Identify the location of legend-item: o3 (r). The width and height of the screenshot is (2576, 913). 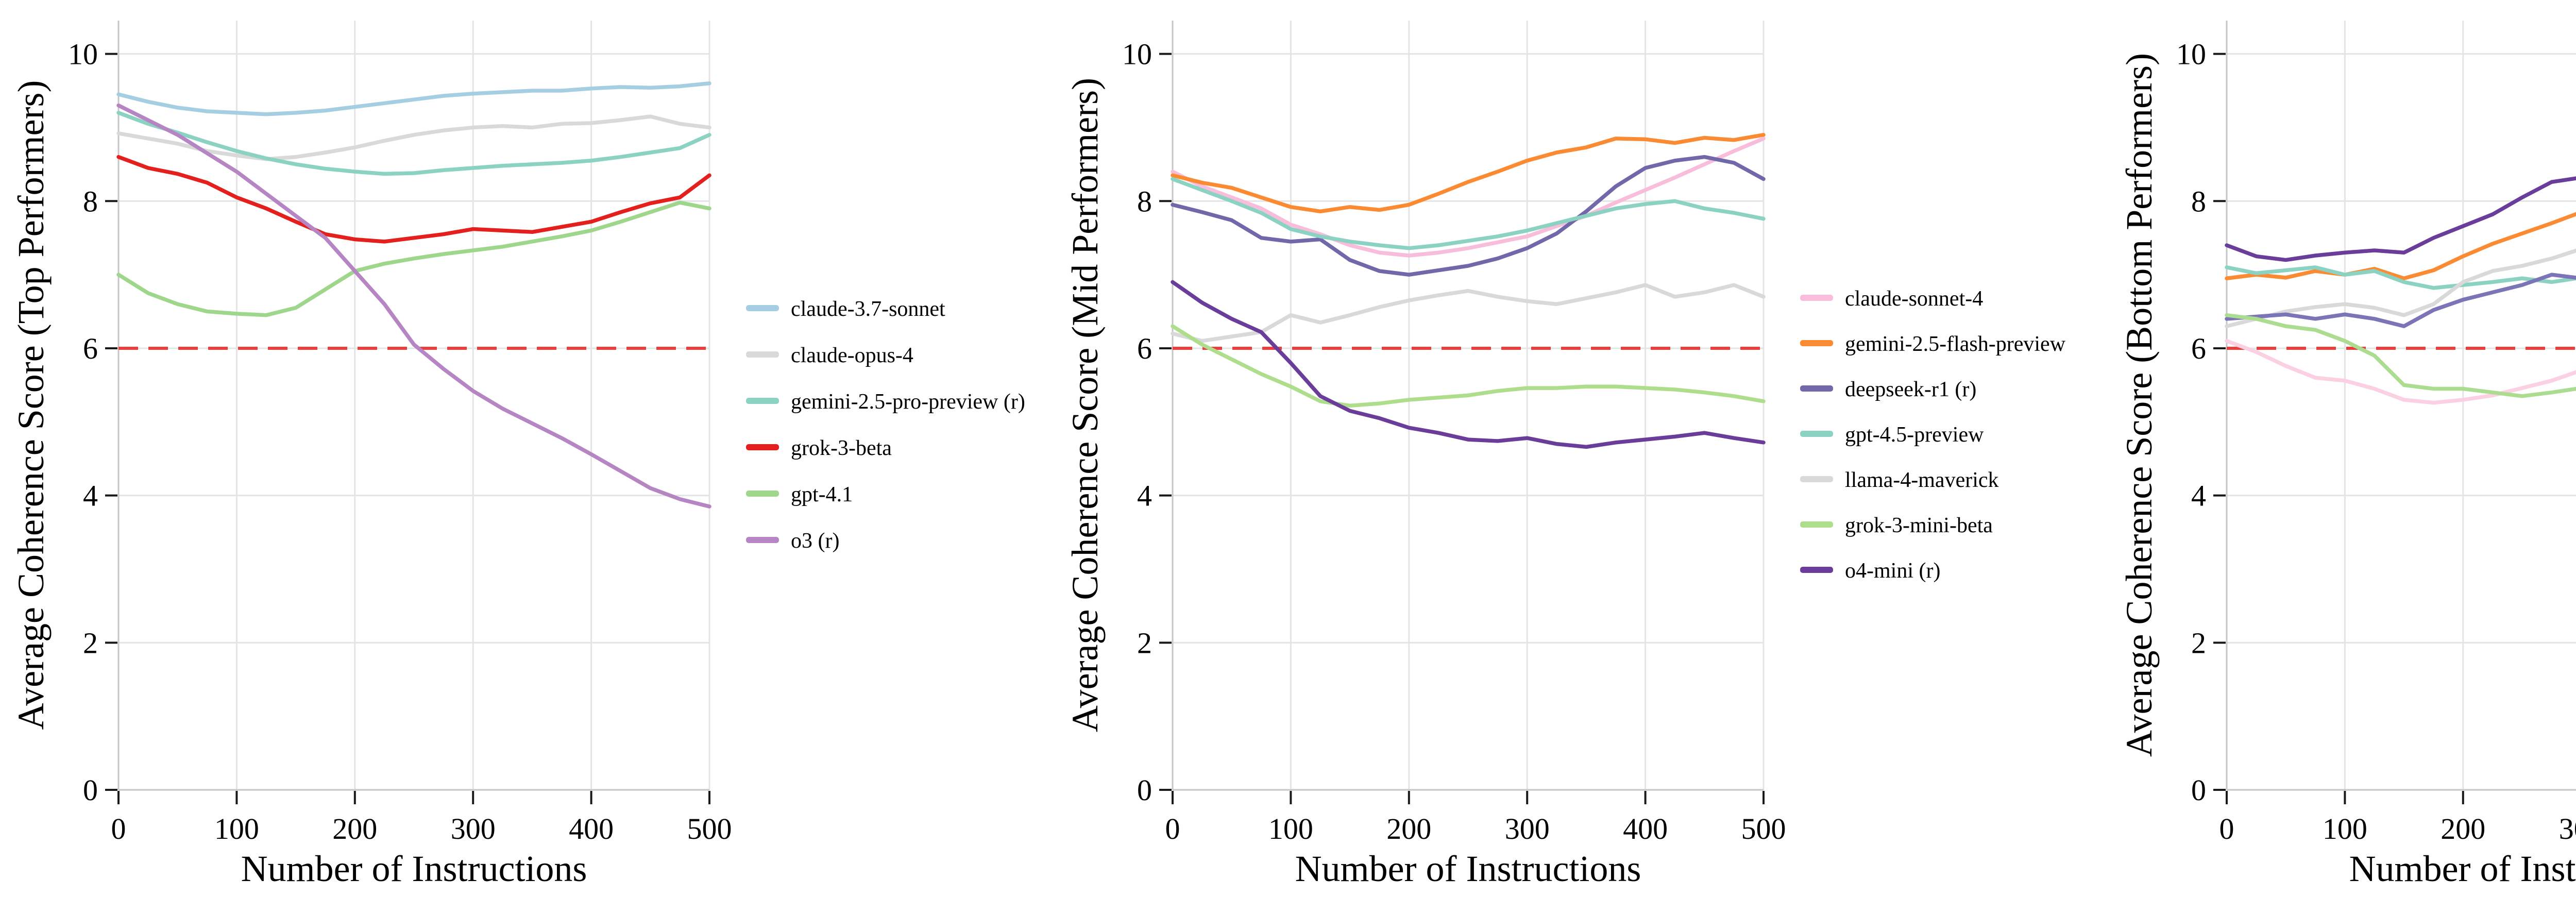
(792, 541).